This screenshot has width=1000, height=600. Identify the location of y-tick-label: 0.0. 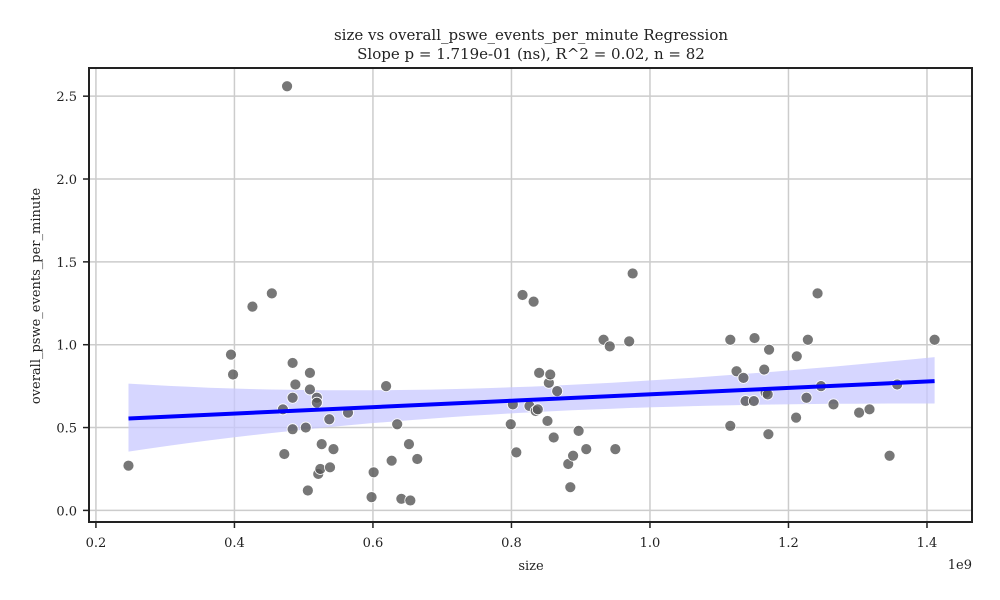
(66, 511).